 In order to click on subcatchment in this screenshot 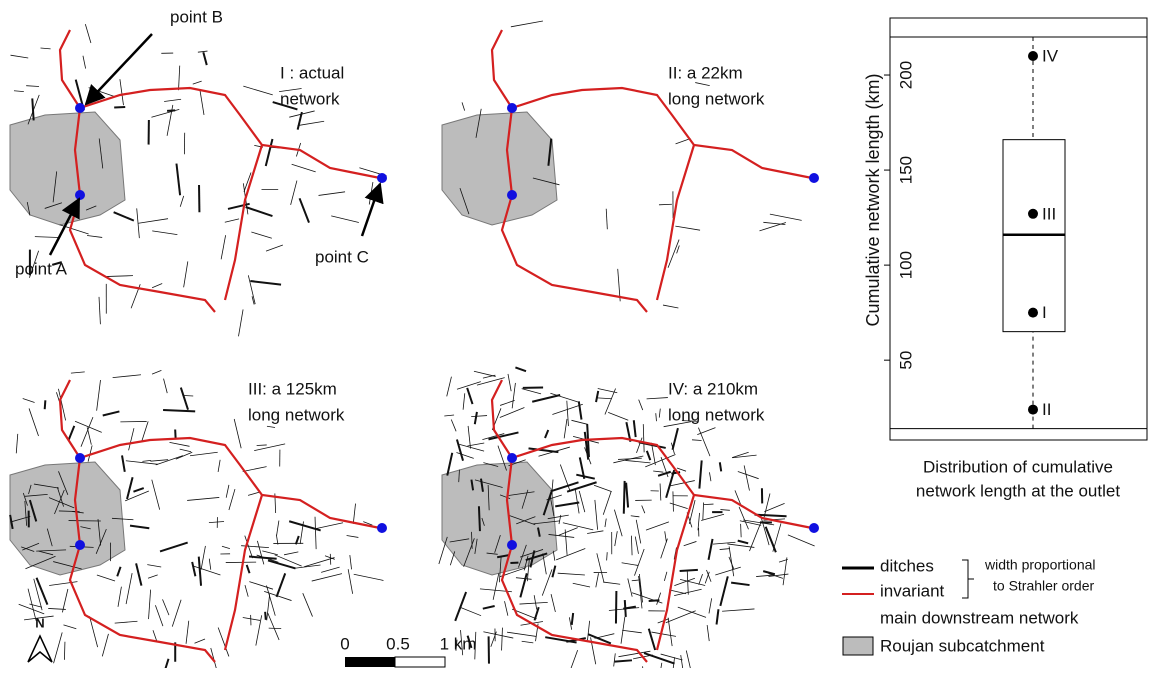, I will do `click(67, 518)`.